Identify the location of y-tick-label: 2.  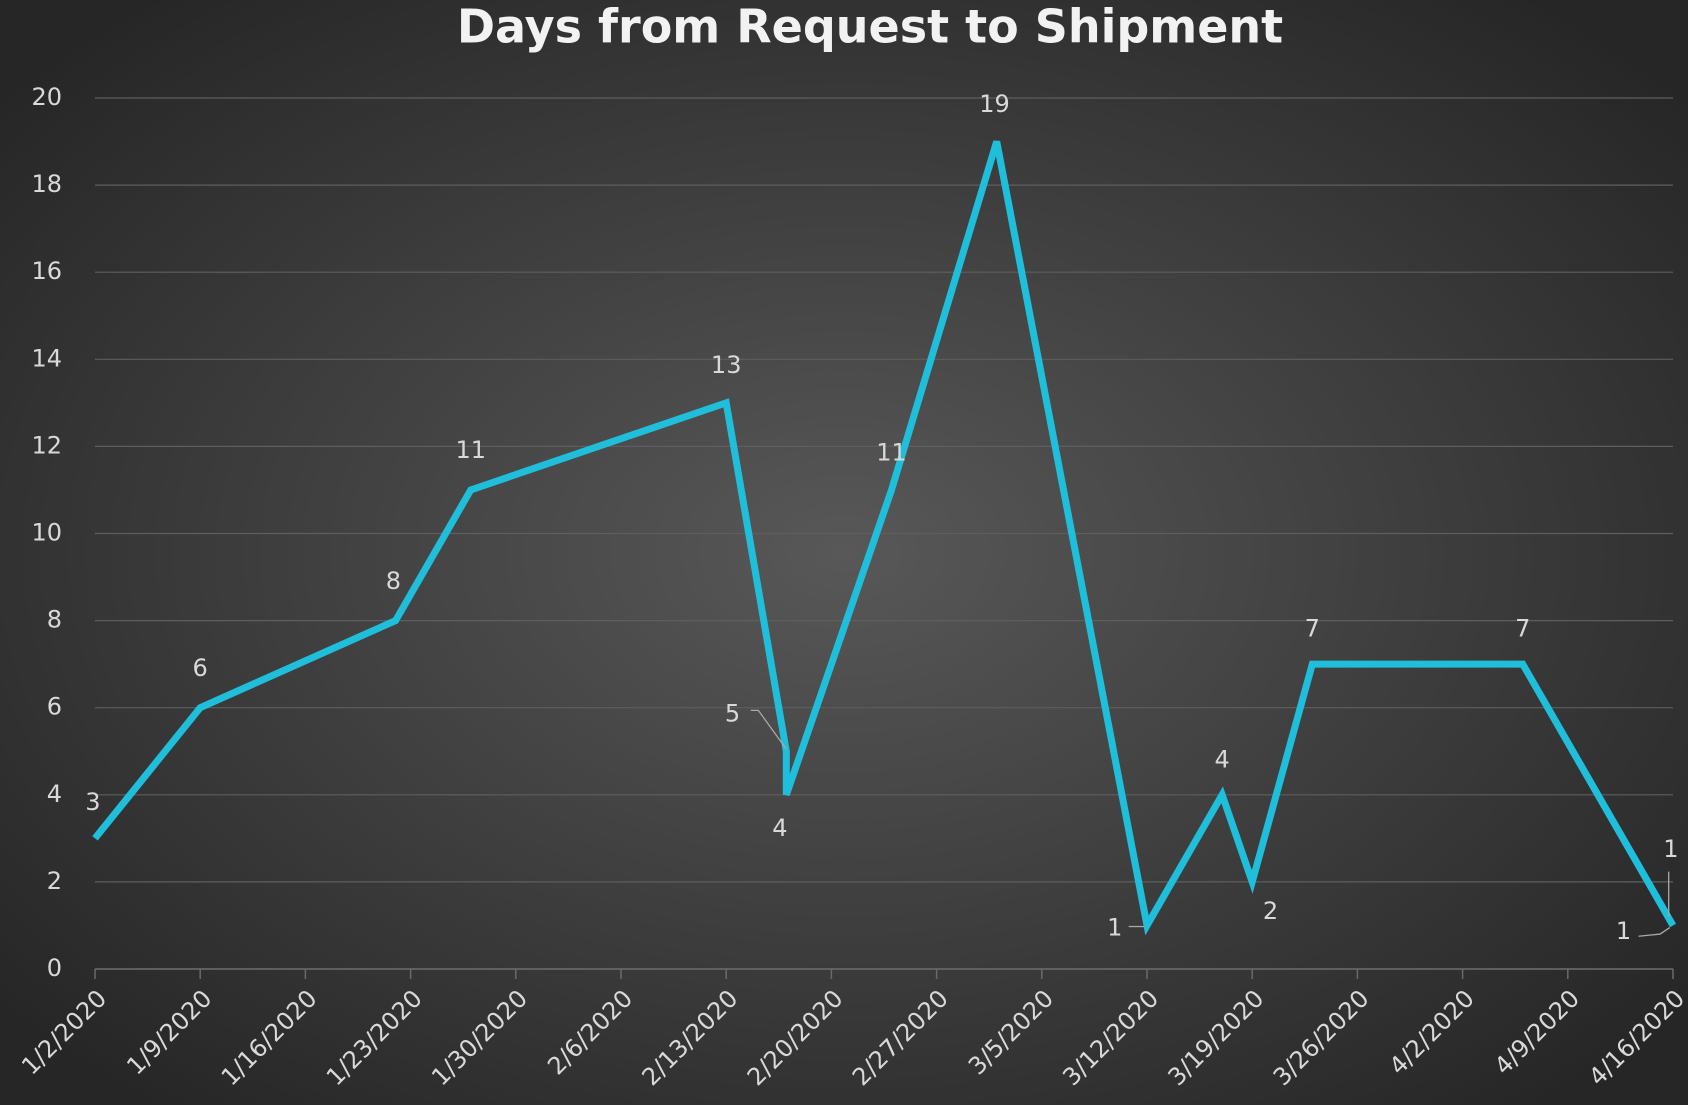
(54, 881).